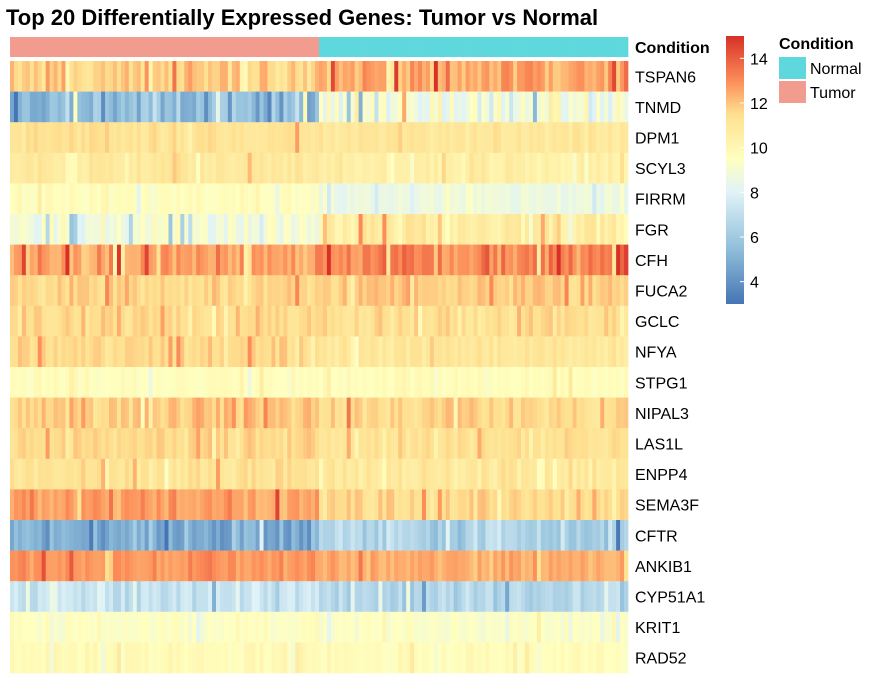 This screenshot has height=688, width=886. I want to click on condition-cell-normal, so click(622, 47).